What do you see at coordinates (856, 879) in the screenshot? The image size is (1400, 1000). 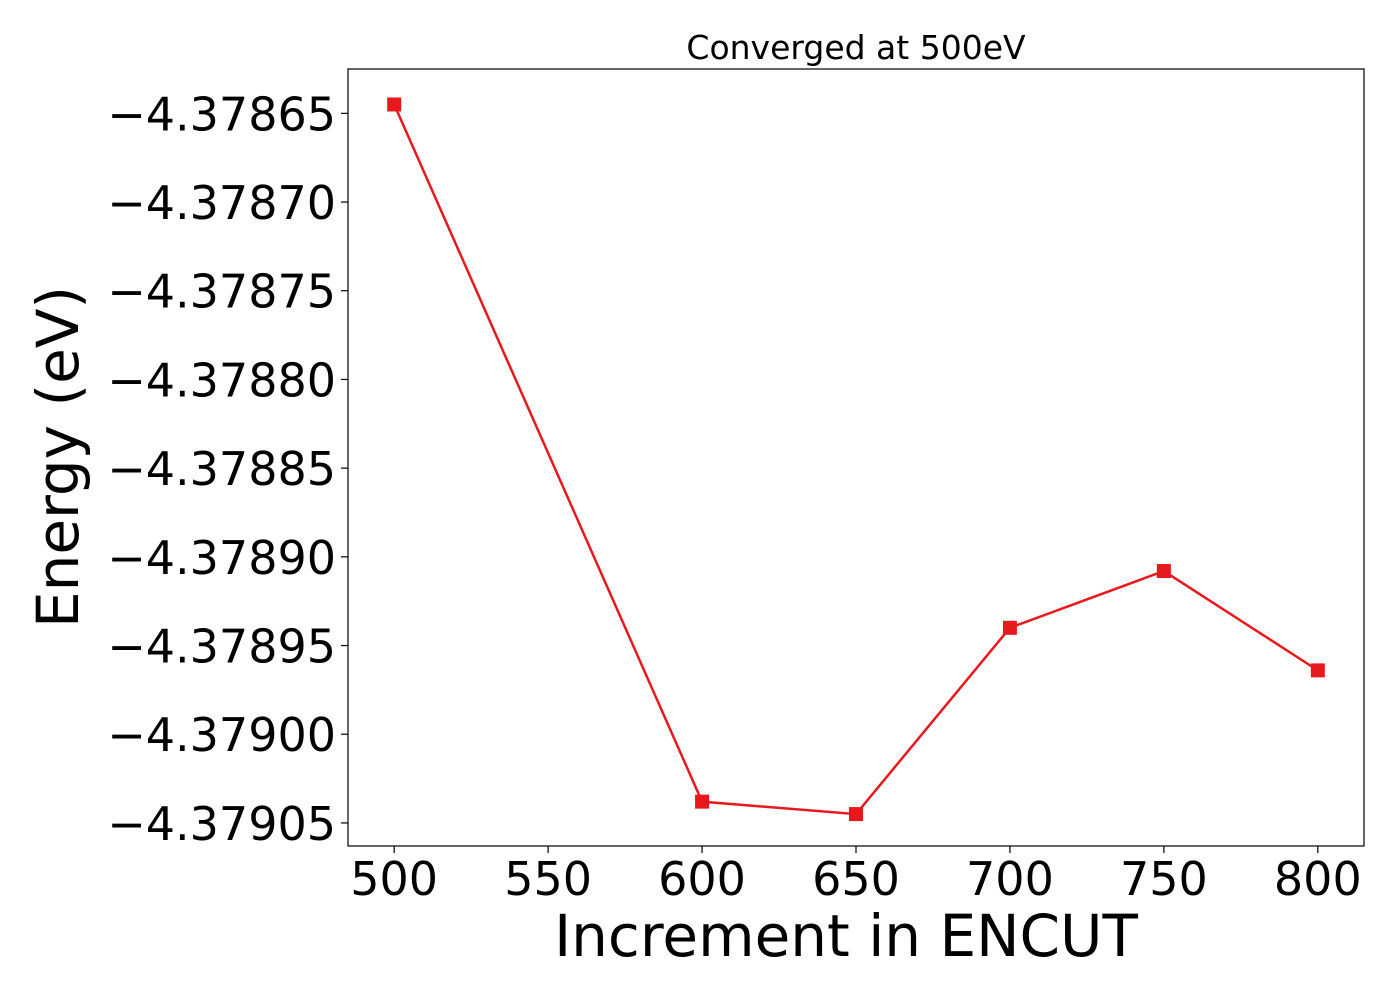 I see `x-tick-label: 650` at bounding box center [856, 879].